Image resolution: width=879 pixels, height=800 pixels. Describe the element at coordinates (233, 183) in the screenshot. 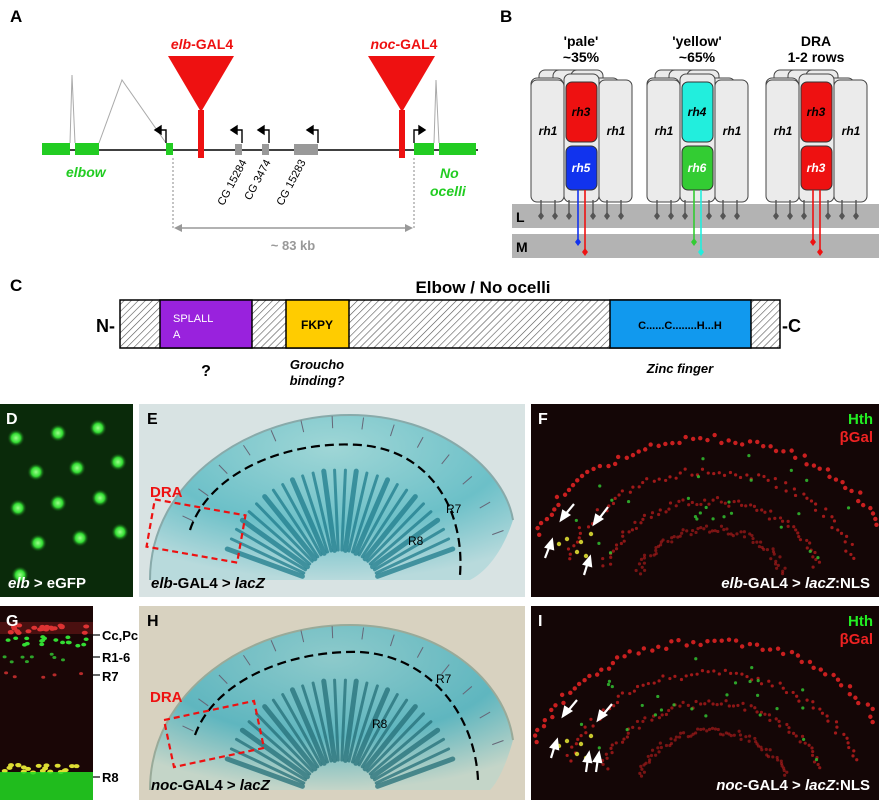

I see `cg15284-label: CG 15284` at that location.